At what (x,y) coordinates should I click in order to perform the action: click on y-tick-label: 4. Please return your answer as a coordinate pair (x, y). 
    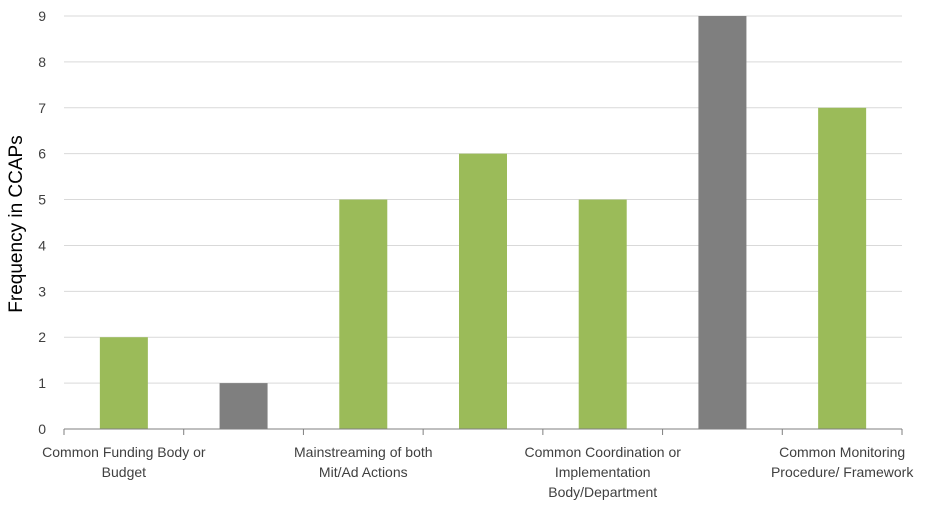
    Looking at the image, I should click on (42, 245).